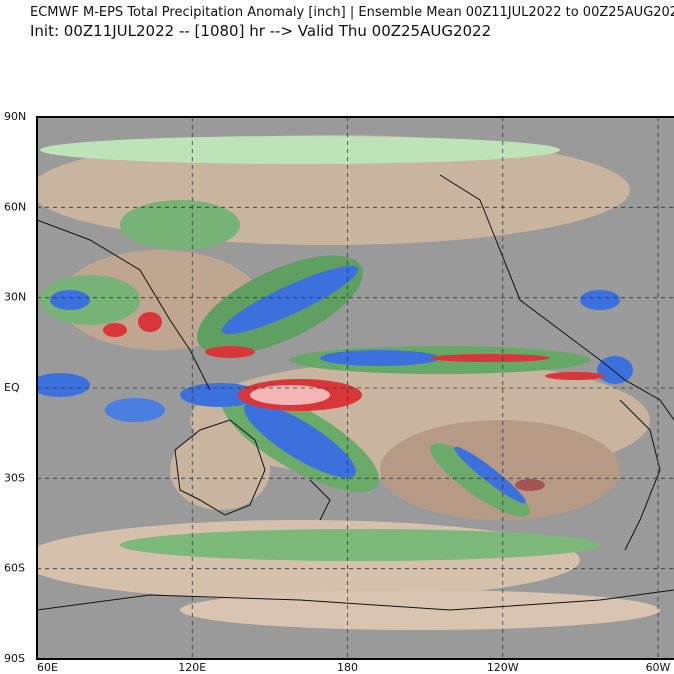  Describe the element at coordinates (15, 116) in the screenshot. I see `lat-label: 90N` at that location.